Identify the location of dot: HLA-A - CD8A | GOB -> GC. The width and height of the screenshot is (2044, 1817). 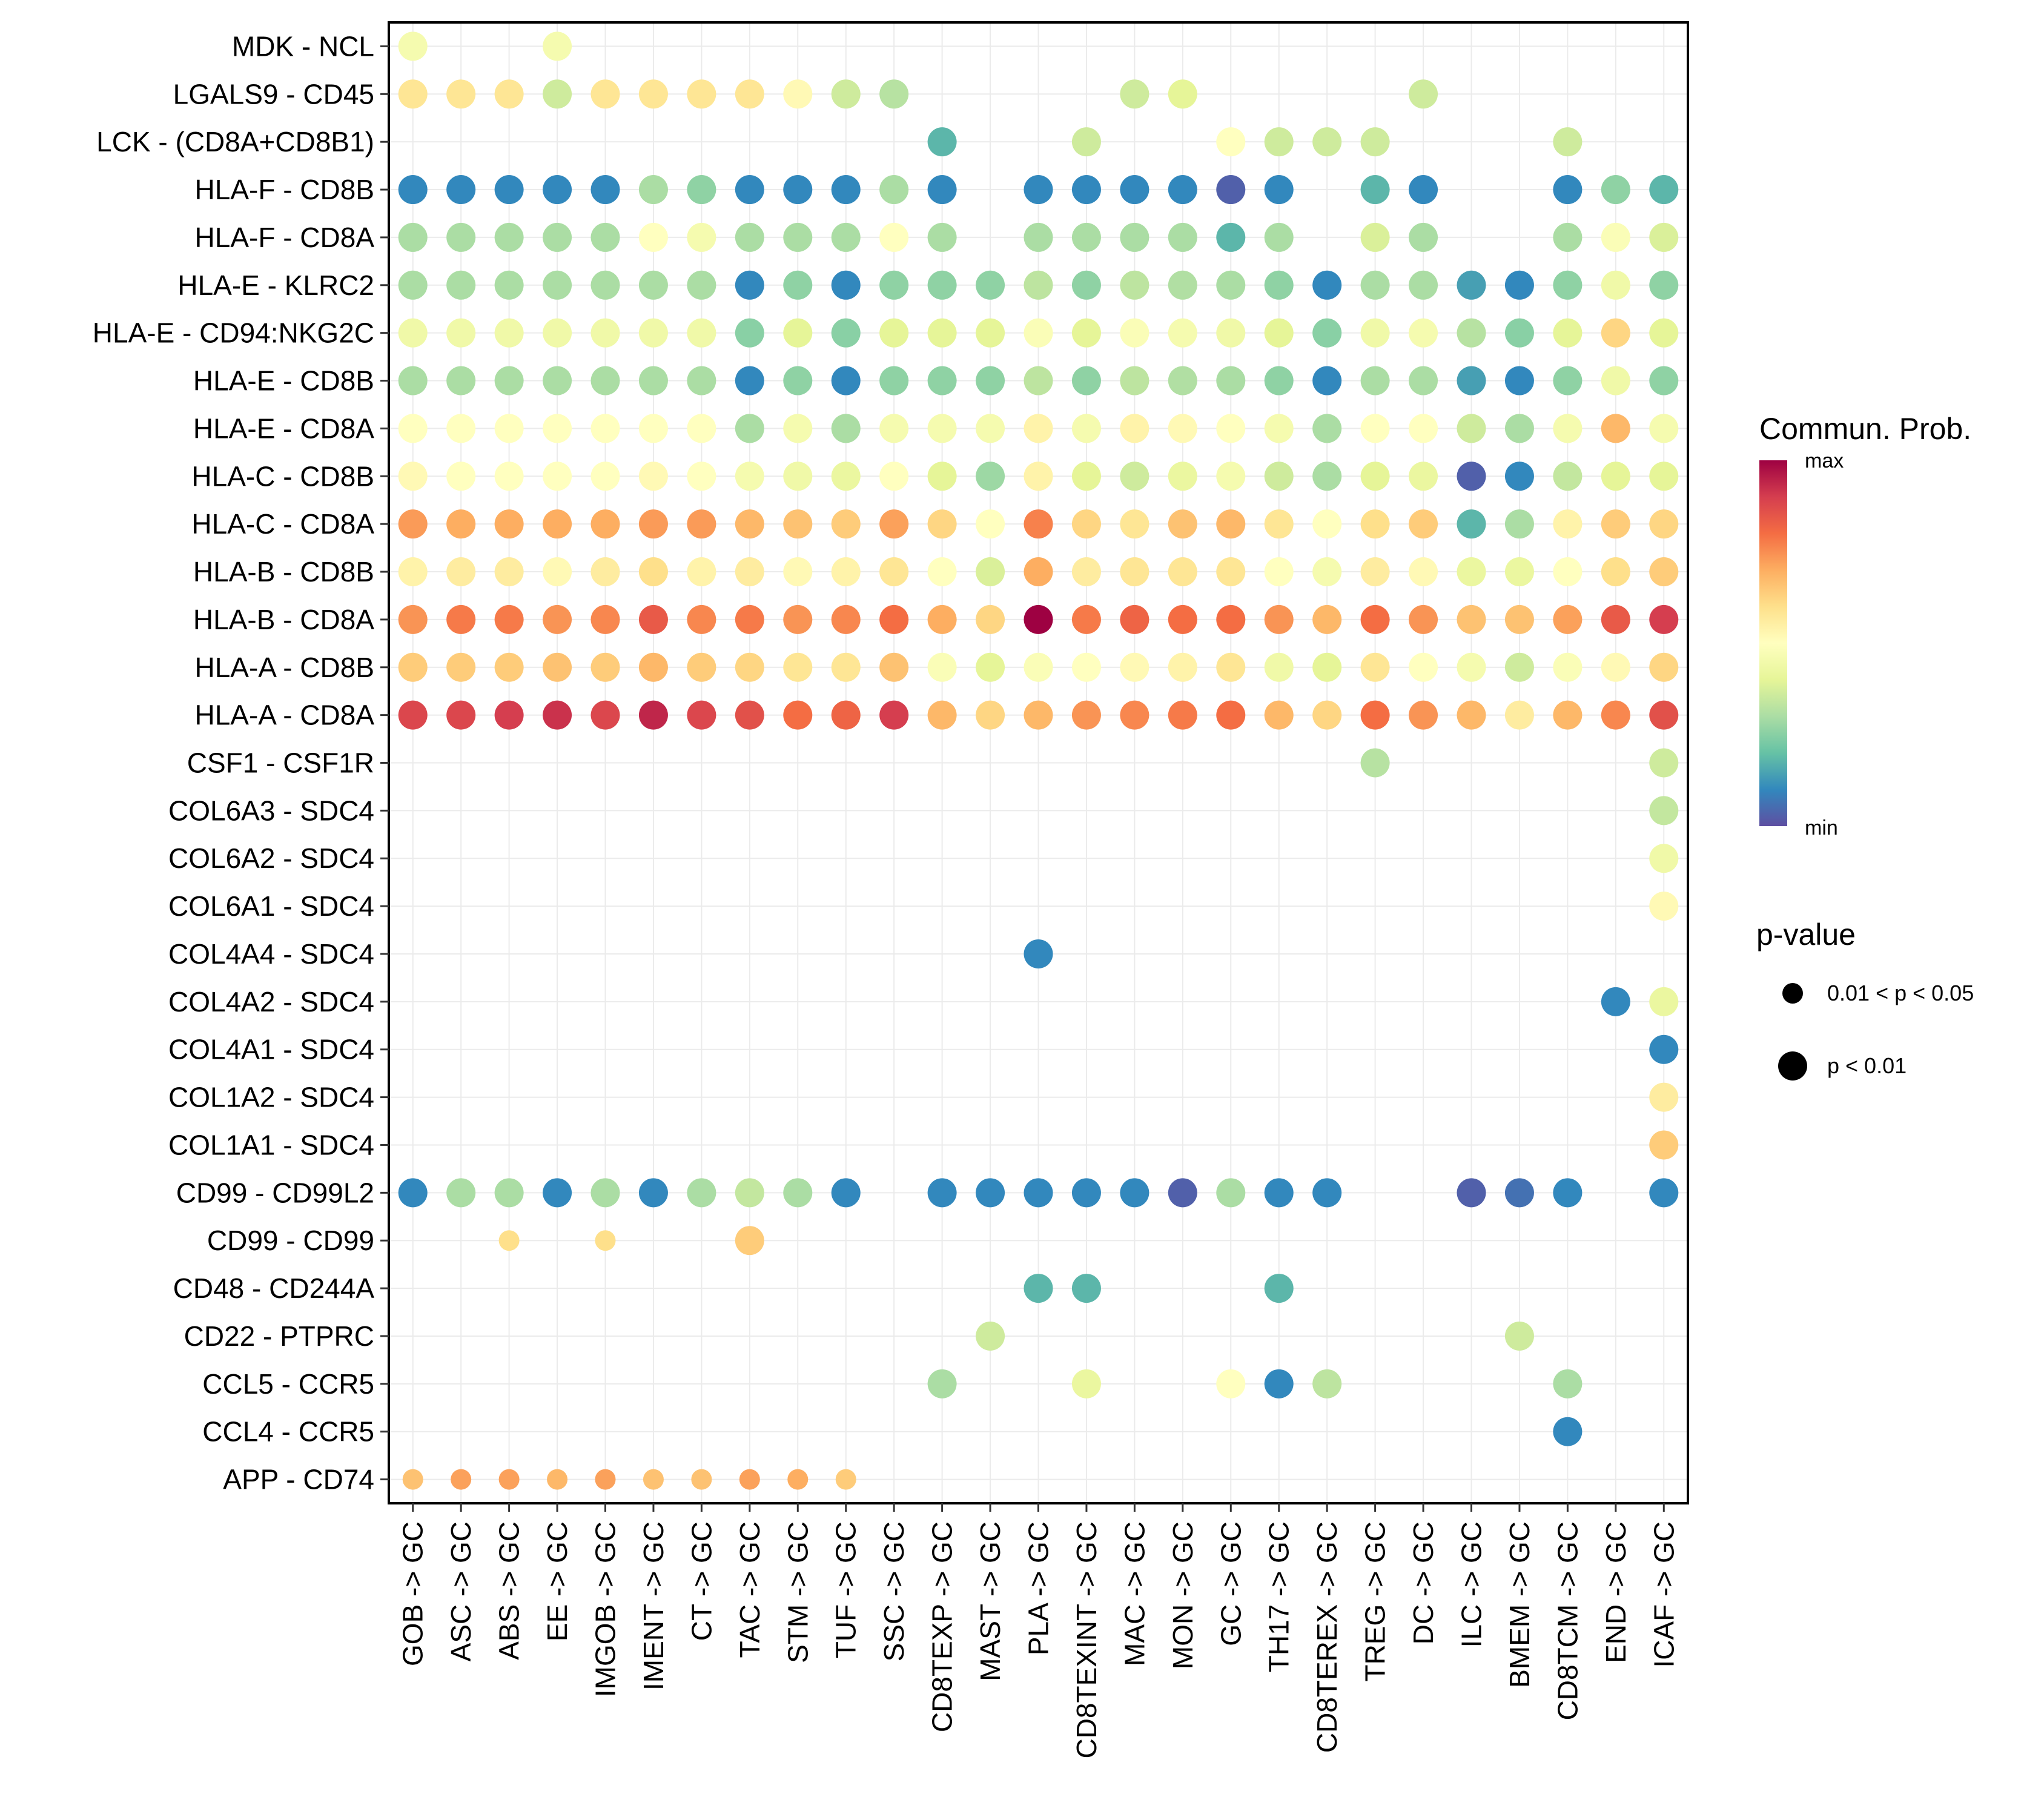
(413, 715).